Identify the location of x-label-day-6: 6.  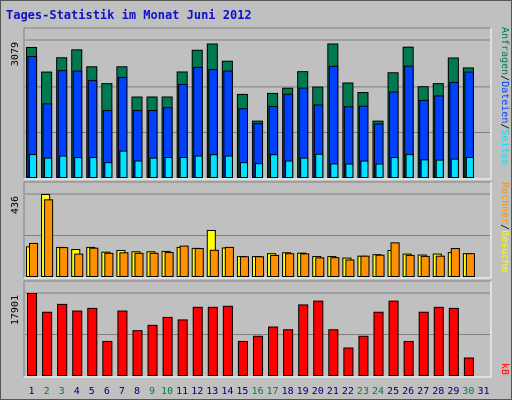
(107, 391).